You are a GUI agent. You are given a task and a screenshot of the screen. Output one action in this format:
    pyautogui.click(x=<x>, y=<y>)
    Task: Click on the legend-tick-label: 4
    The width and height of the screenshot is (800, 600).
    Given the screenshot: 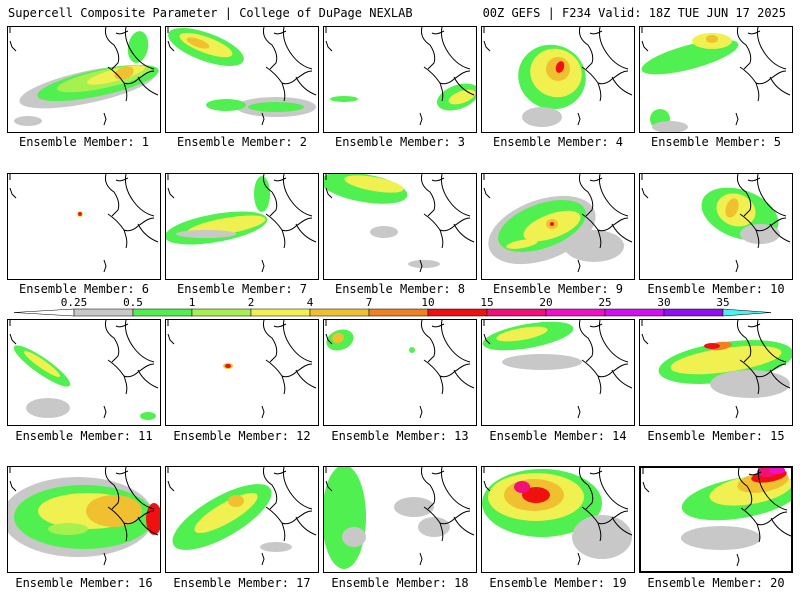 What is the action you would take?
    pyautogui.click(x=310, y=302)
    